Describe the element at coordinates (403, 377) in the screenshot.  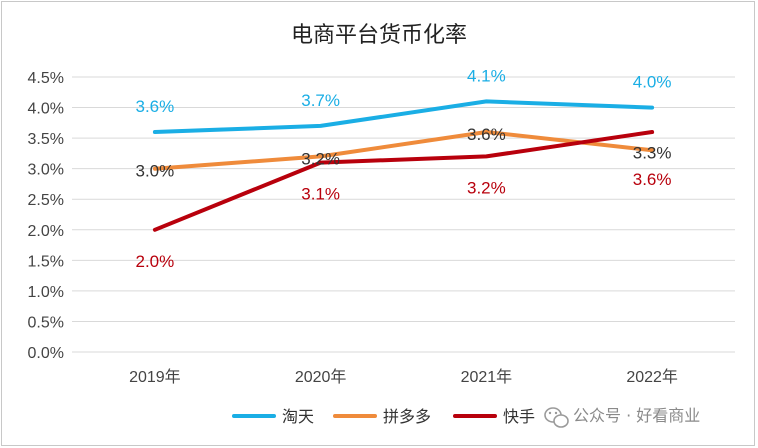
I see `x-axis-ticks: 2019年 2020年 2021年 2022年` at that location.